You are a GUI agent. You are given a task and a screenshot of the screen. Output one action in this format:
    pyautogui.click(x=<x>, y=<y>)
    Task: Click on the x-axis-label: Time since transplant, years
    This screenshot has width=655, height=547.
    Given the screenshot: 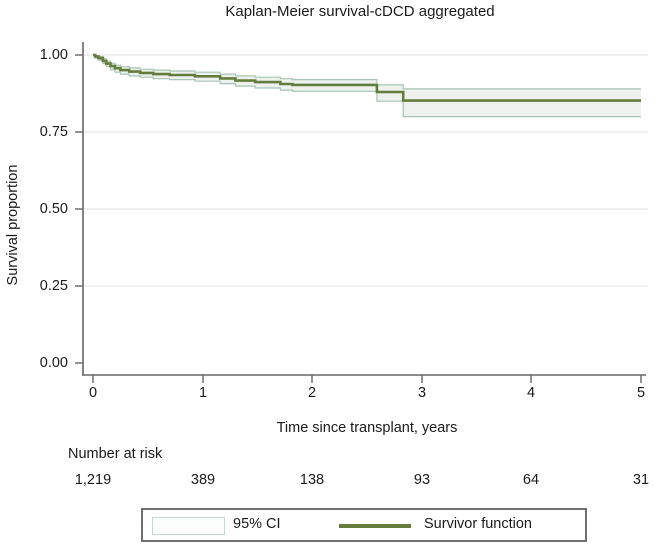 What is the action you would take?
    pyautogui.click(x=367, y=428)
    